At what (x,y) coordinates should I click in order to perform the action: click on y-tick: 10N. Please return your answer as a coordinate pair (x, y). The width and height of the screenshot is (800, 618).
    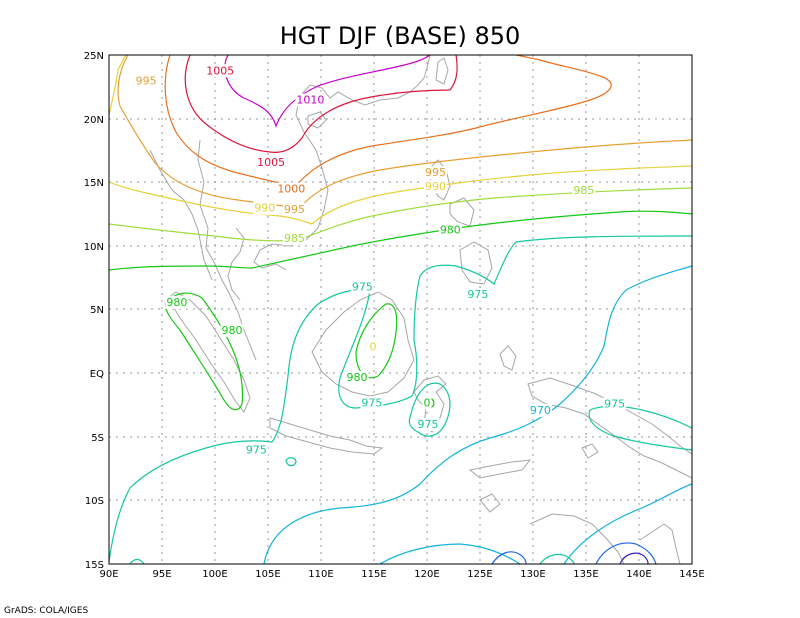
    Looking at the image, I should click on (94, 247).